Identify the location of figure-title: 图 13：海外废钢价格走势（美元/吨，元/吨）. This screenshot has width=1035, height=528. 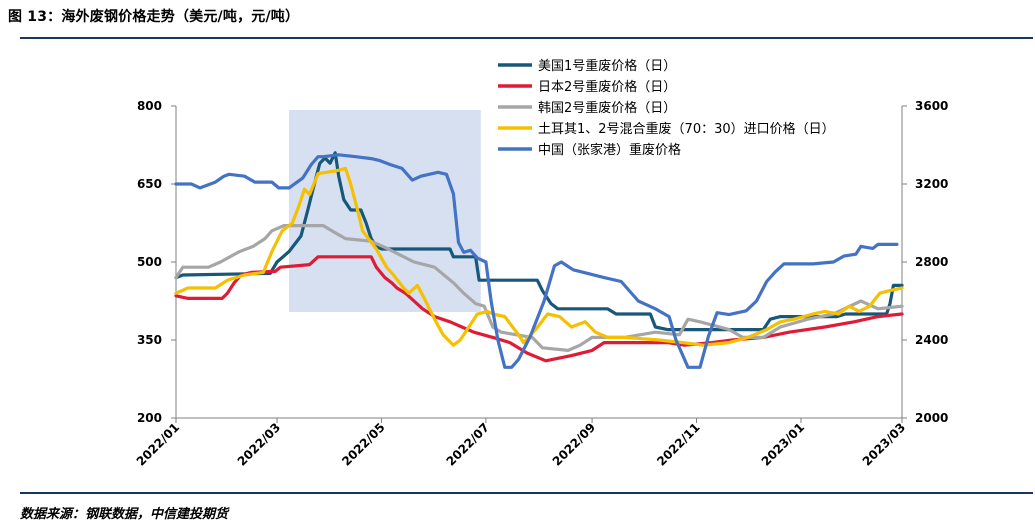
(154, 17).